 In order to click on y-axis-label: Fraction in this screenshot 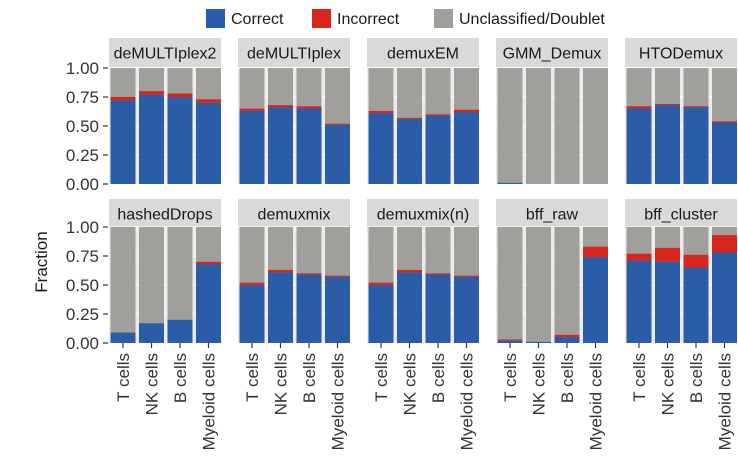, I will do `click(41, 261)`.